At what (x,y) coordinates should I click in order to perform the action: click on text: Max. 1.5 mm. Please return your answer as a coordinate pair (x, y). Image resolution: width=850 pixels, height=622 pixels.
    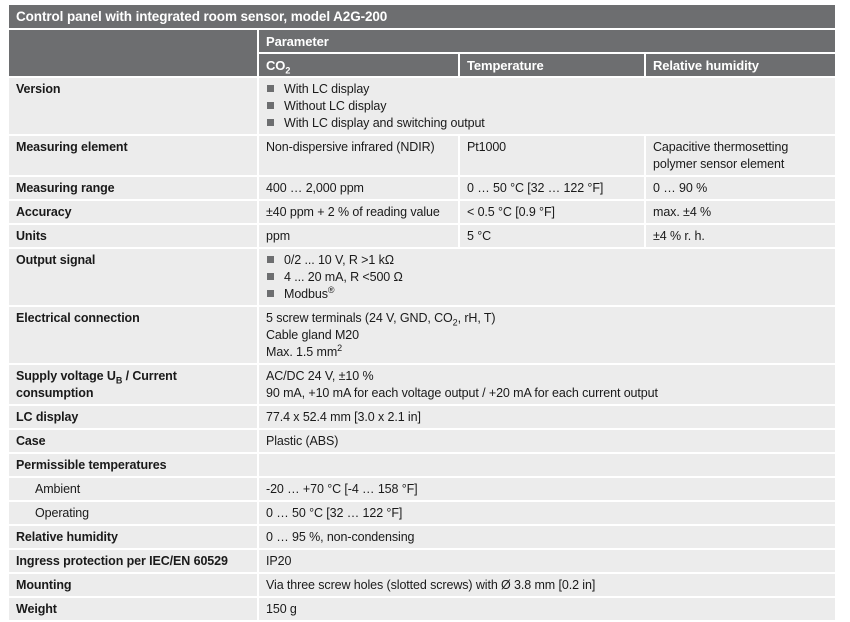
    Looking at the image, I should click on (302, 352).